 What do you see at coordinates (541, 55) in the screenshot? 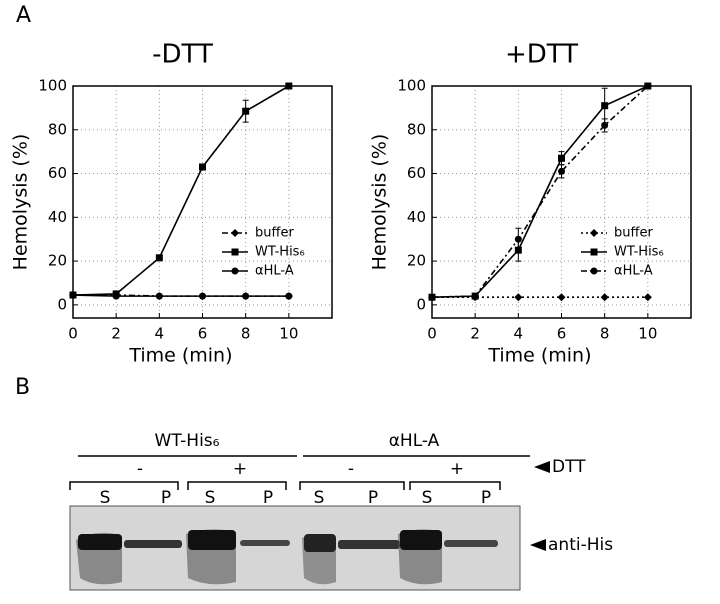
I see `chart-title: +DTT` at bounding box center [541, 55].